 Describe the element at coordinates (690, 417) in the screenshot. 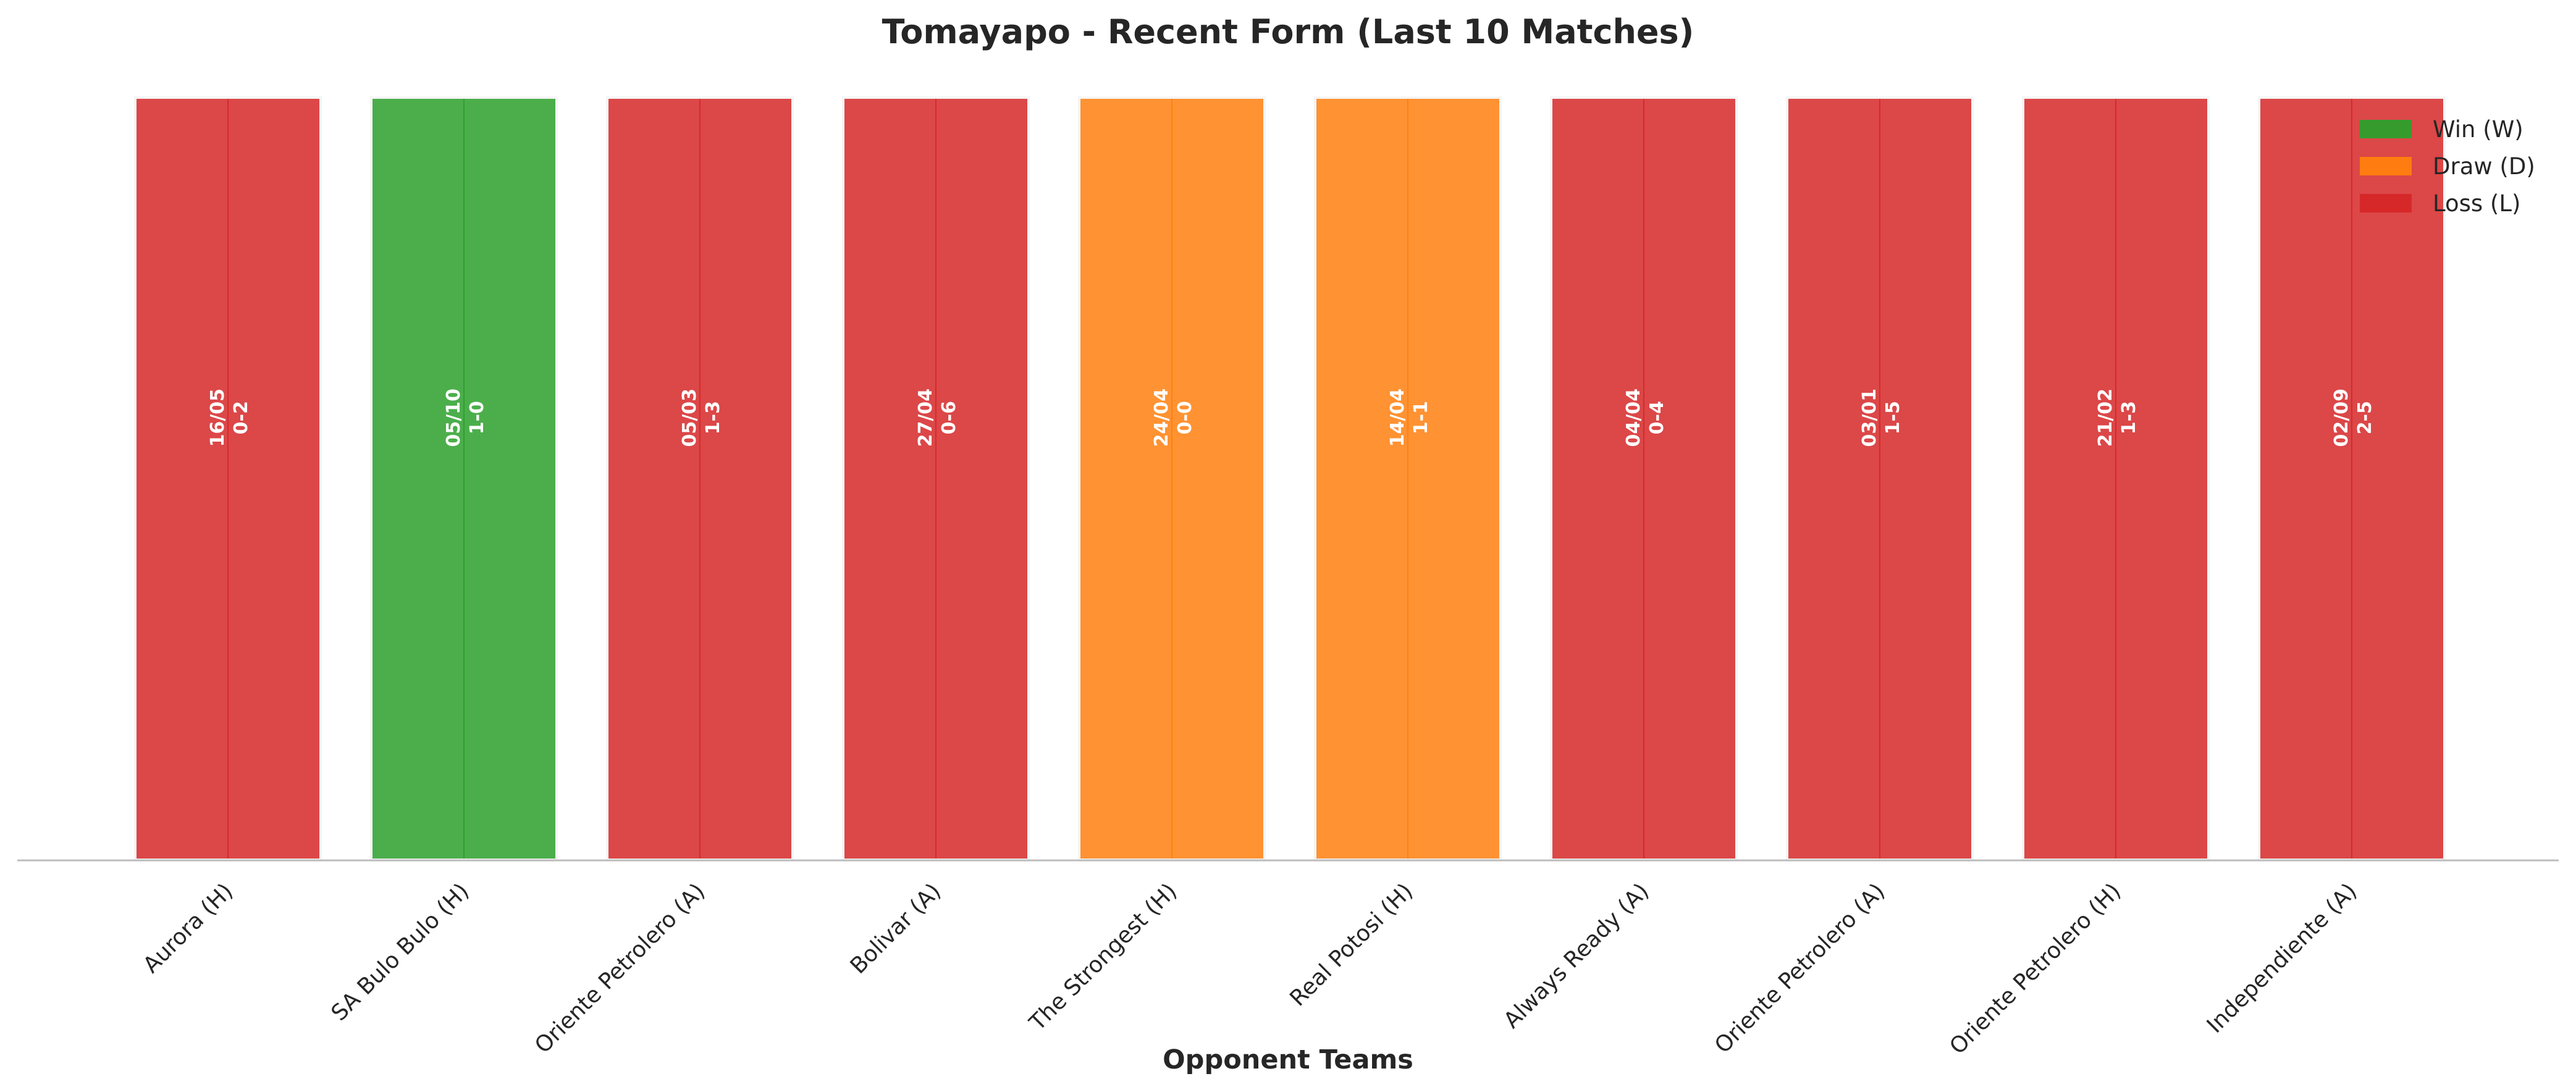

I see `match-date: 05/03` at that location.